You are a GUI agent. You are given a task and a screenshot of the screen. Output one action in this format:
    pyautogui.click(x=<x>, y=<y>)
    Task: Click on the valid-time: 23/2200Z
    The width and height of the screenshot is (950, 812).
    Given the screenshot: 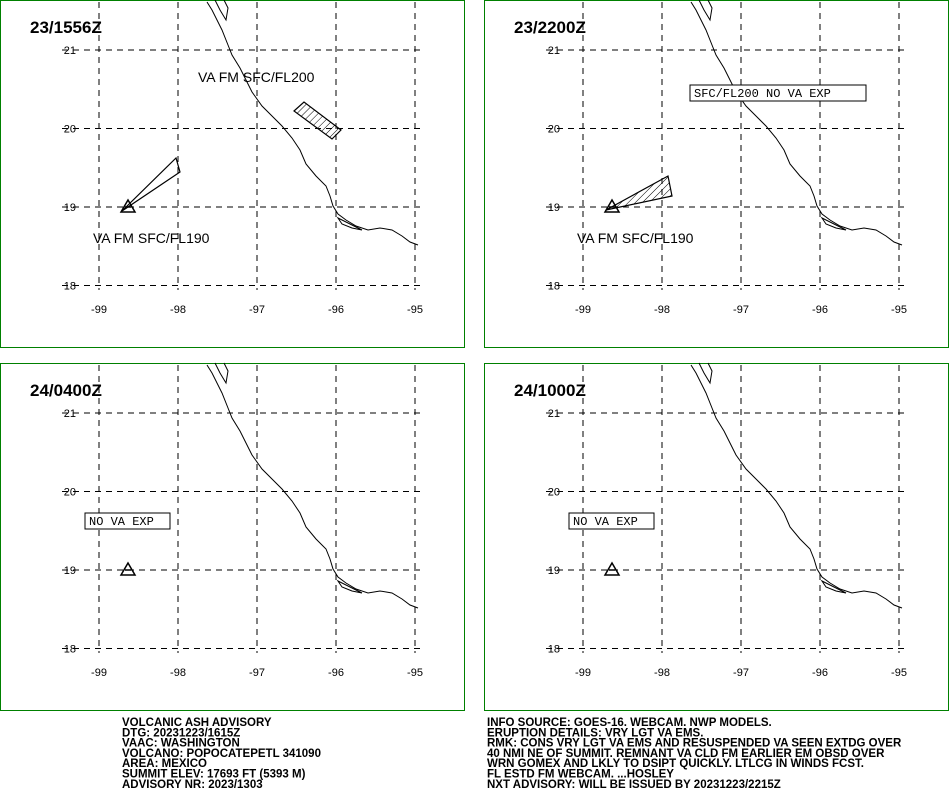 What is the action you would take?
    pyautogui.click(x=550, y=27)
    